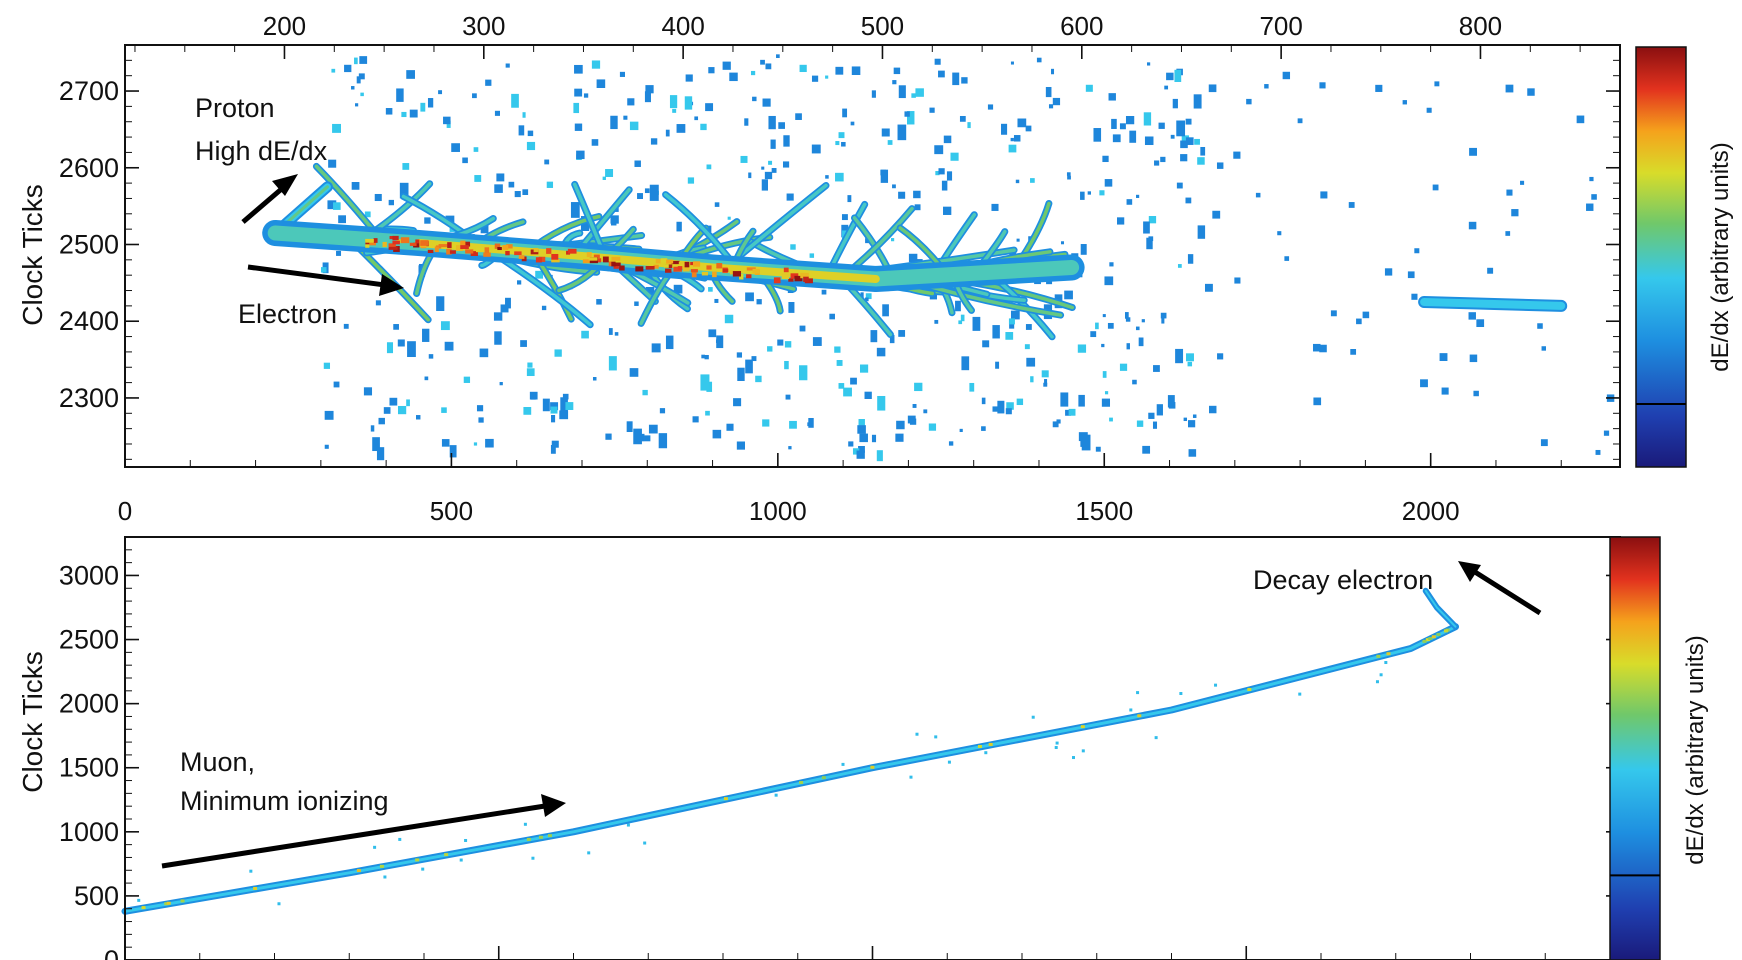  I want to click on x-tick-label: 1500, so click(1104, 511).